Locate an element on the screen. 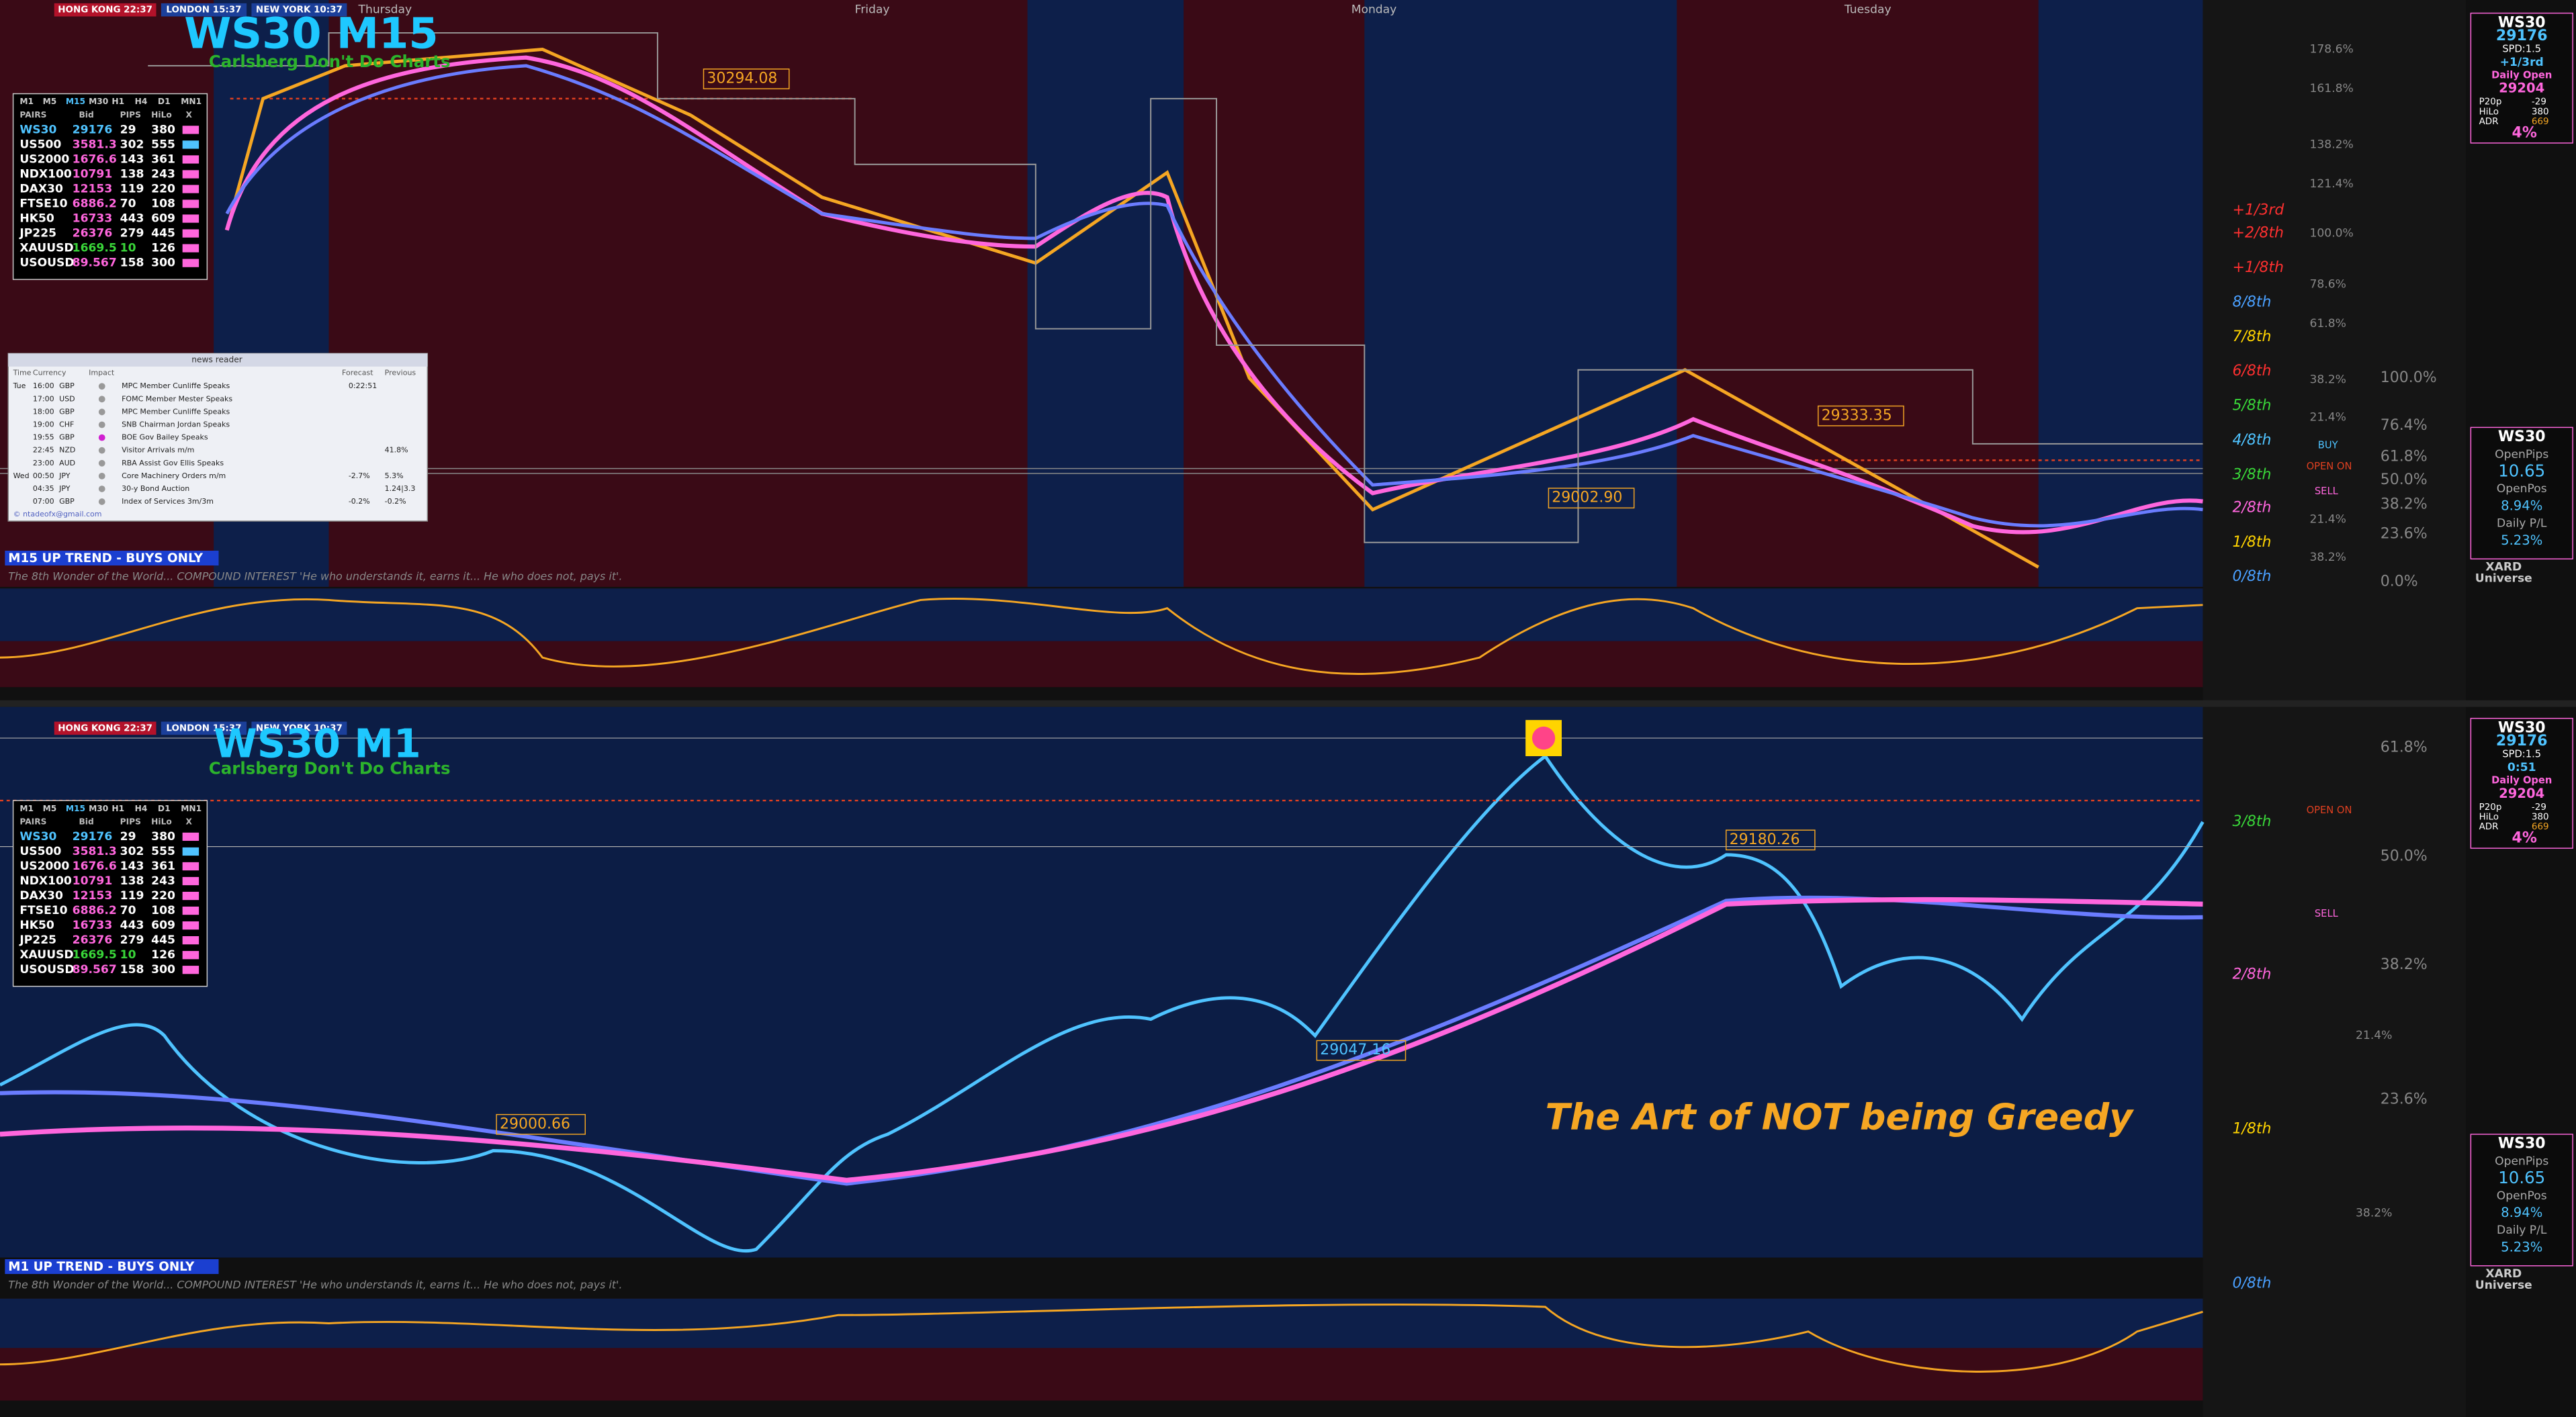 The height and width of the screenshot is (1417, 2576). hilo: 108 is located at coordinates (163, 910).